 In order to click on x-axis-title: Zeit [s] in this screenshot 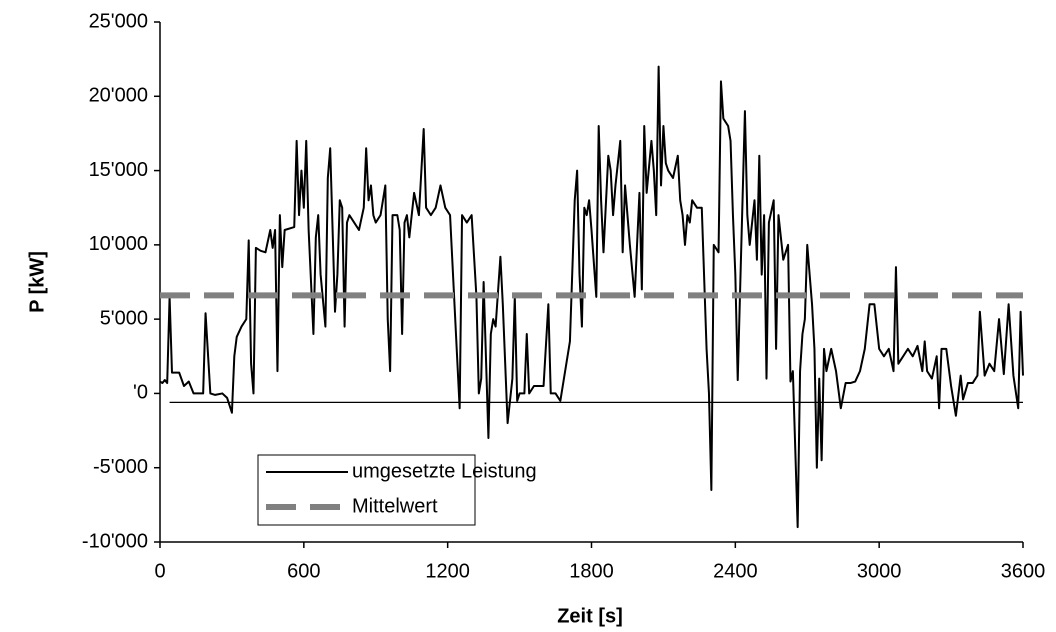, I will do `click(590, 616)`.